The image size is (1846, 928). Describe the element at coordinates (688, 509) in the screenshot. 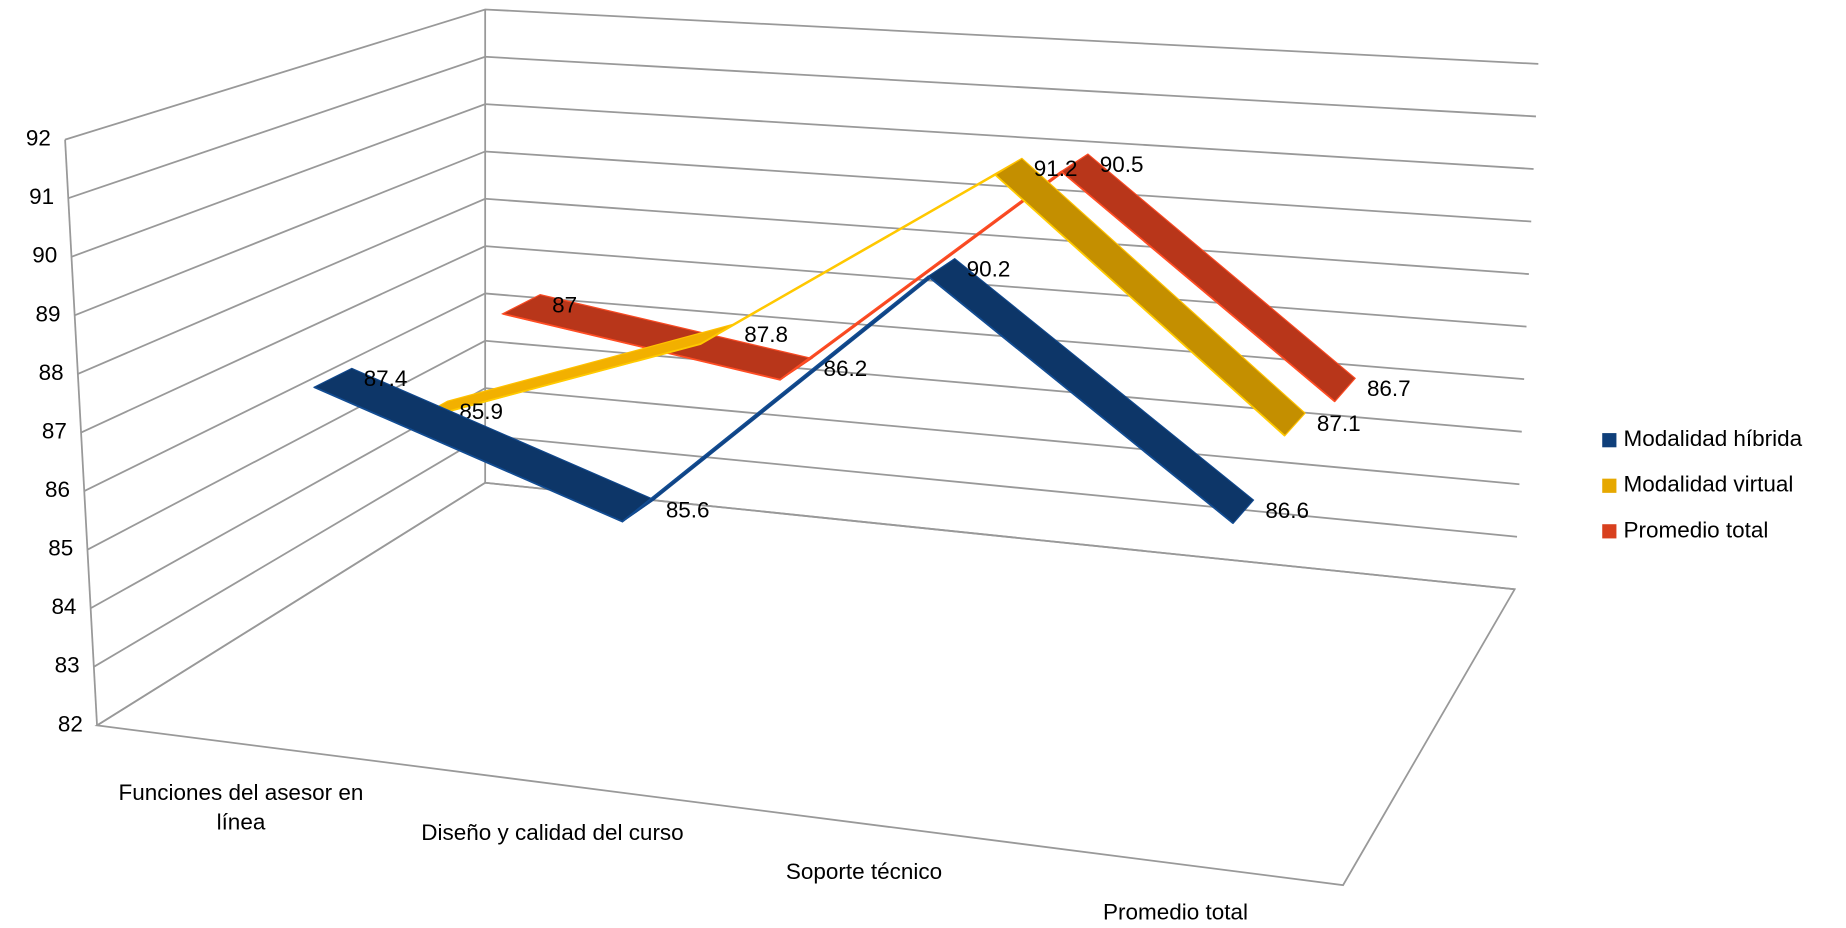

I see `data-label: 85.6` at that location.